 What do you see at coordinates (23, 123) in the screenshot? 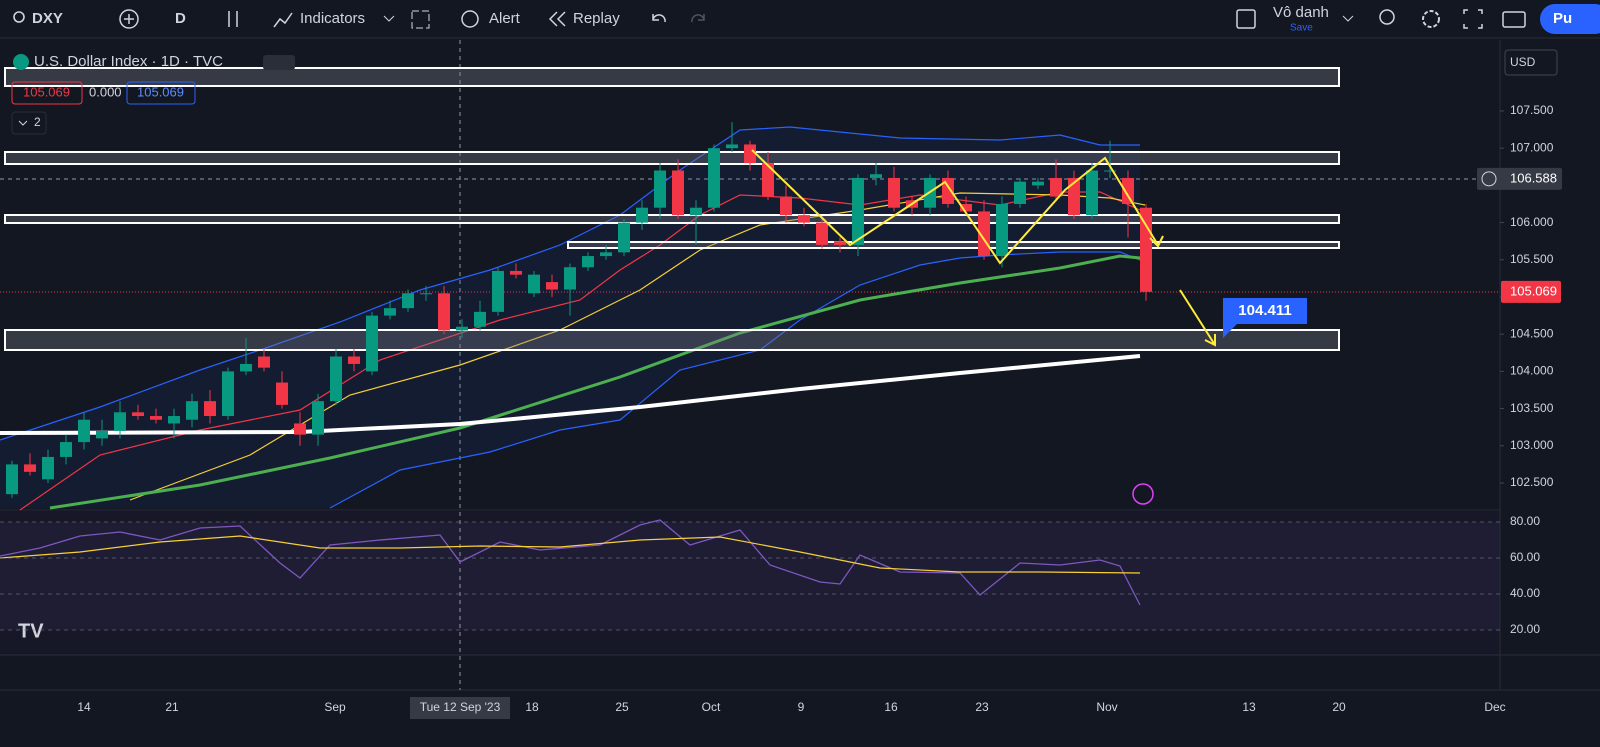
I see `chevron` at bounding box center [23, 123].